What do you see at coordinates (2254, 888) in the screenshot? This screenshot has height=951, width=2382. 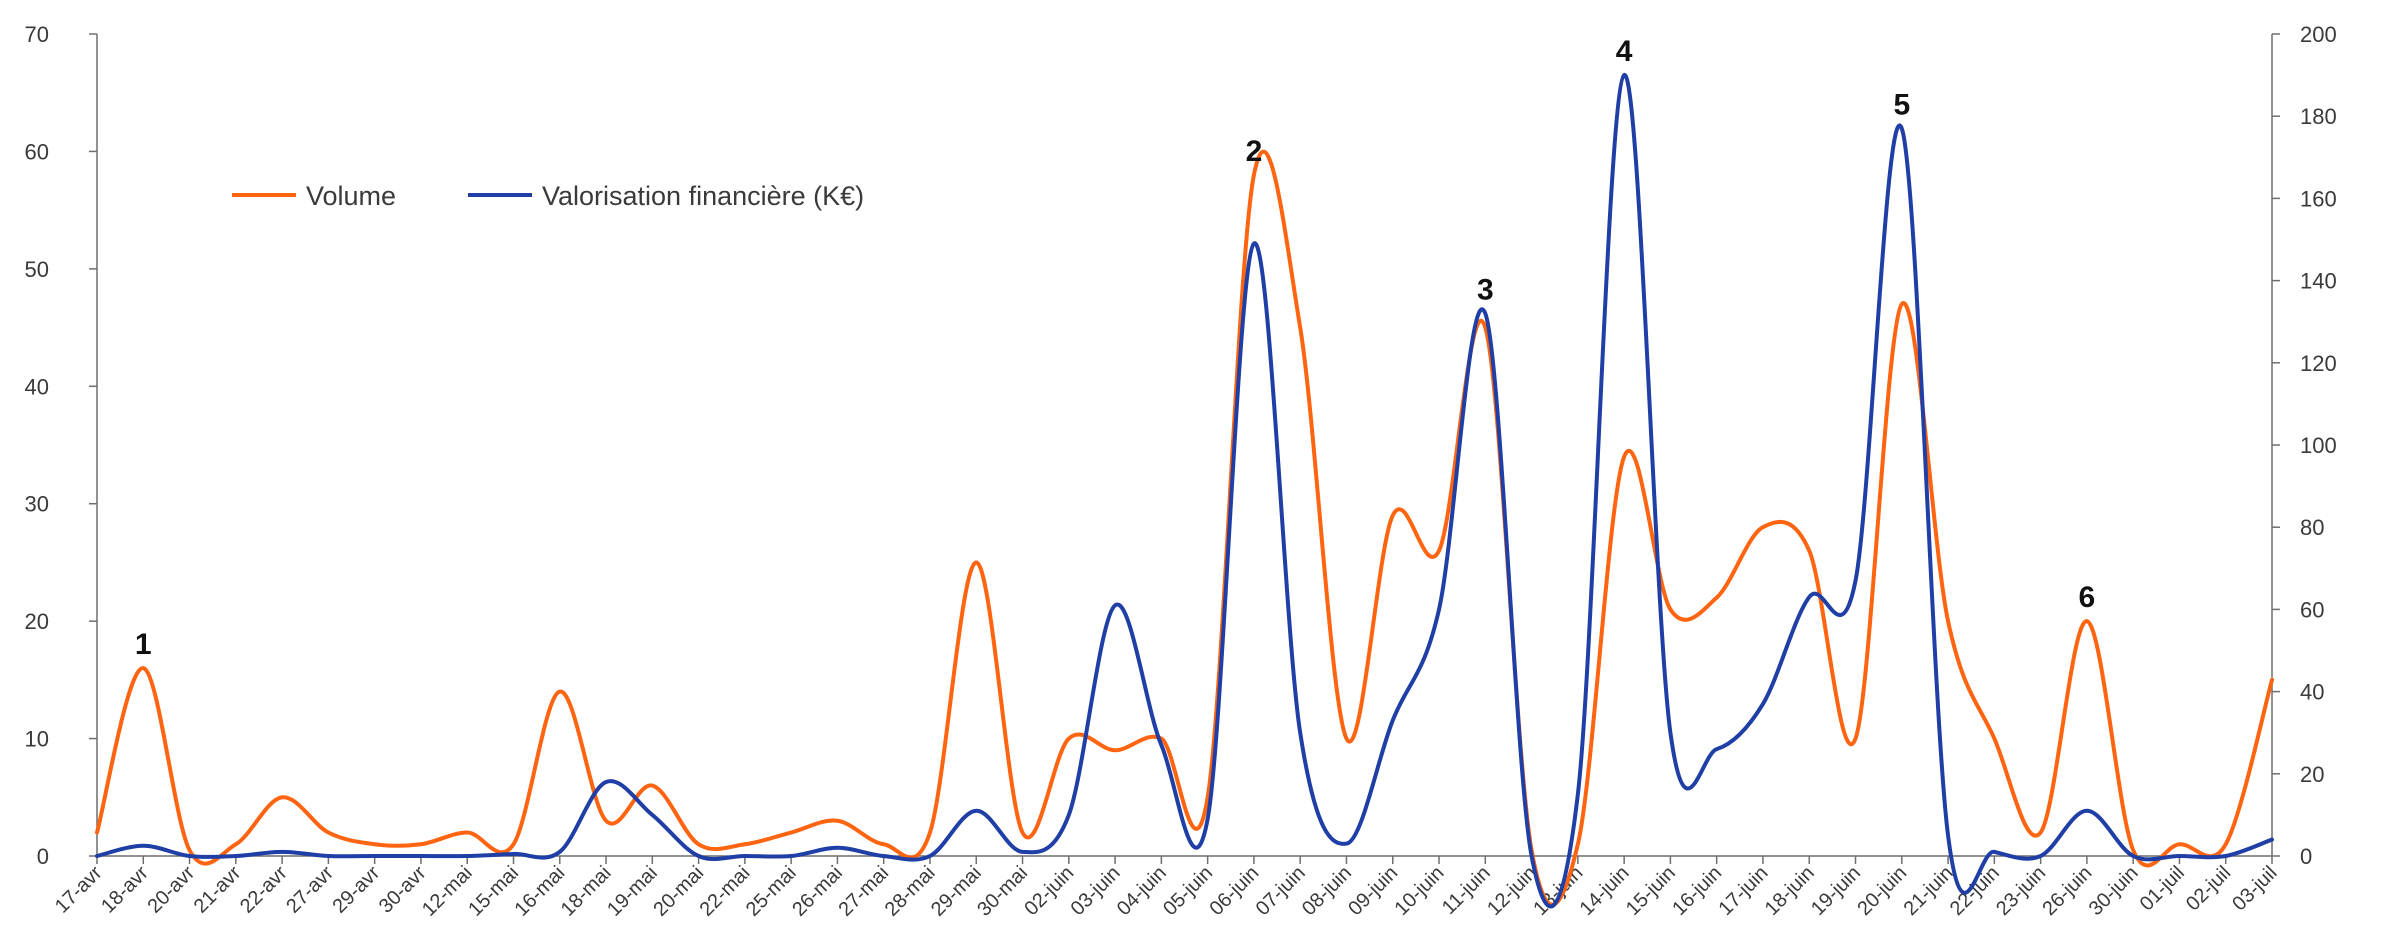 I see `x-tick-label: 03-juil` at bounding box center [2254, 888].